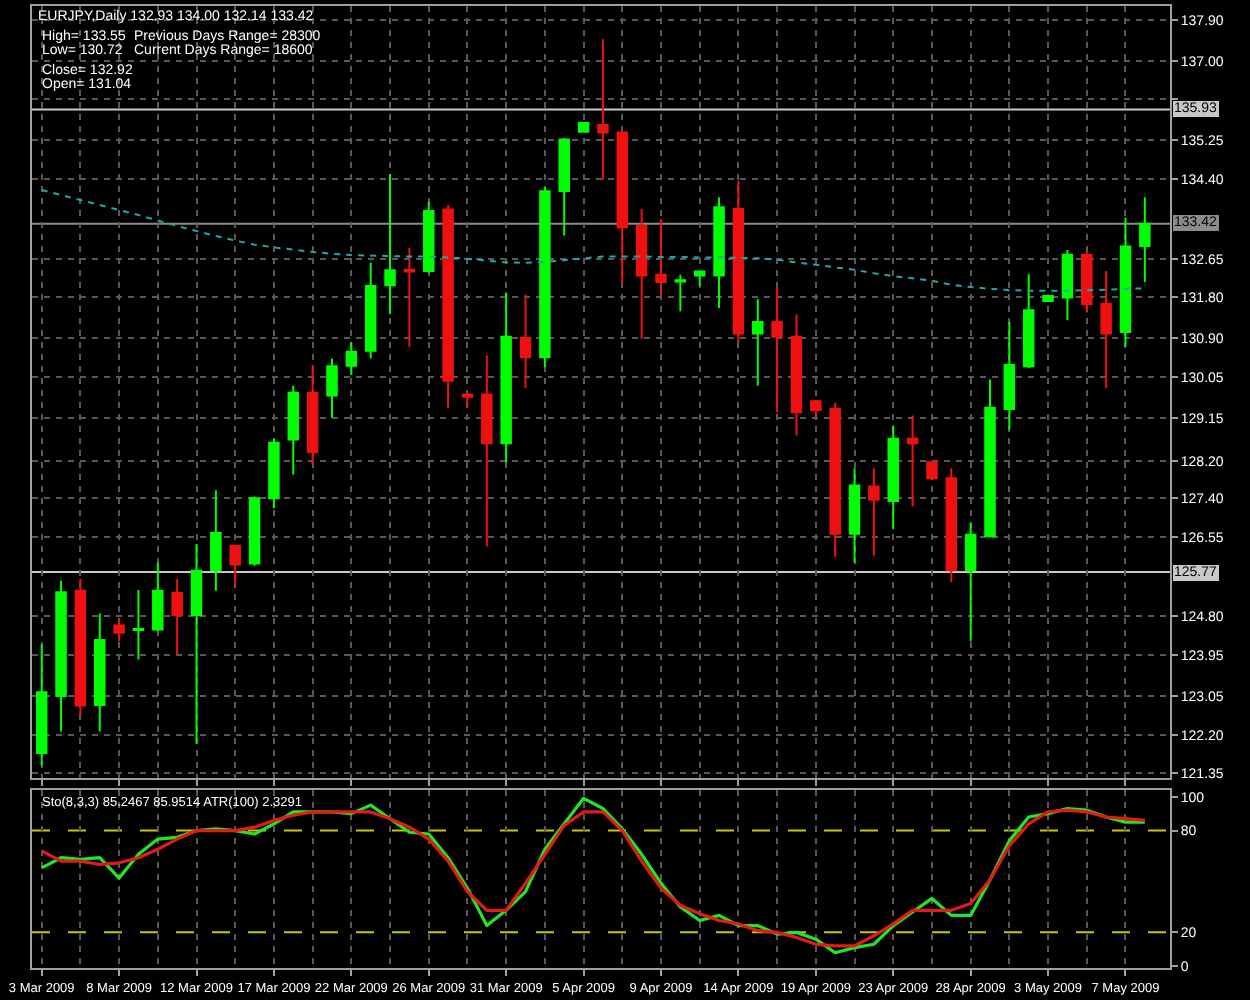 The height and width of the screenshot is (1000, 1250). Describe the element at coordinates (593, 240) in the screenshot. I see `line-series` at that location.